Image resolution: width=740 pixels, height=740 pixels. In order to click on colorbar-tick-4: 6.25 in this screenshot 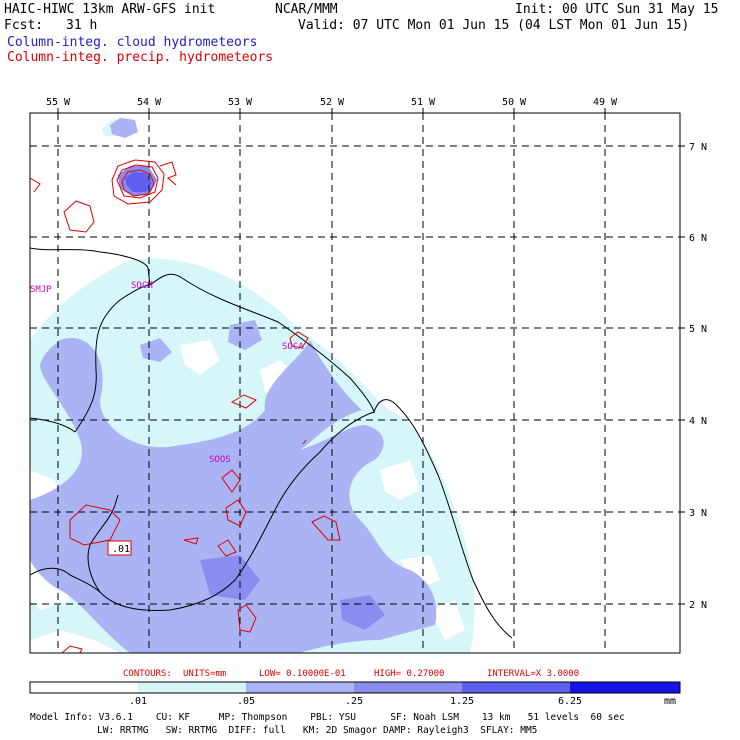, I will do `click(570, 701)`.